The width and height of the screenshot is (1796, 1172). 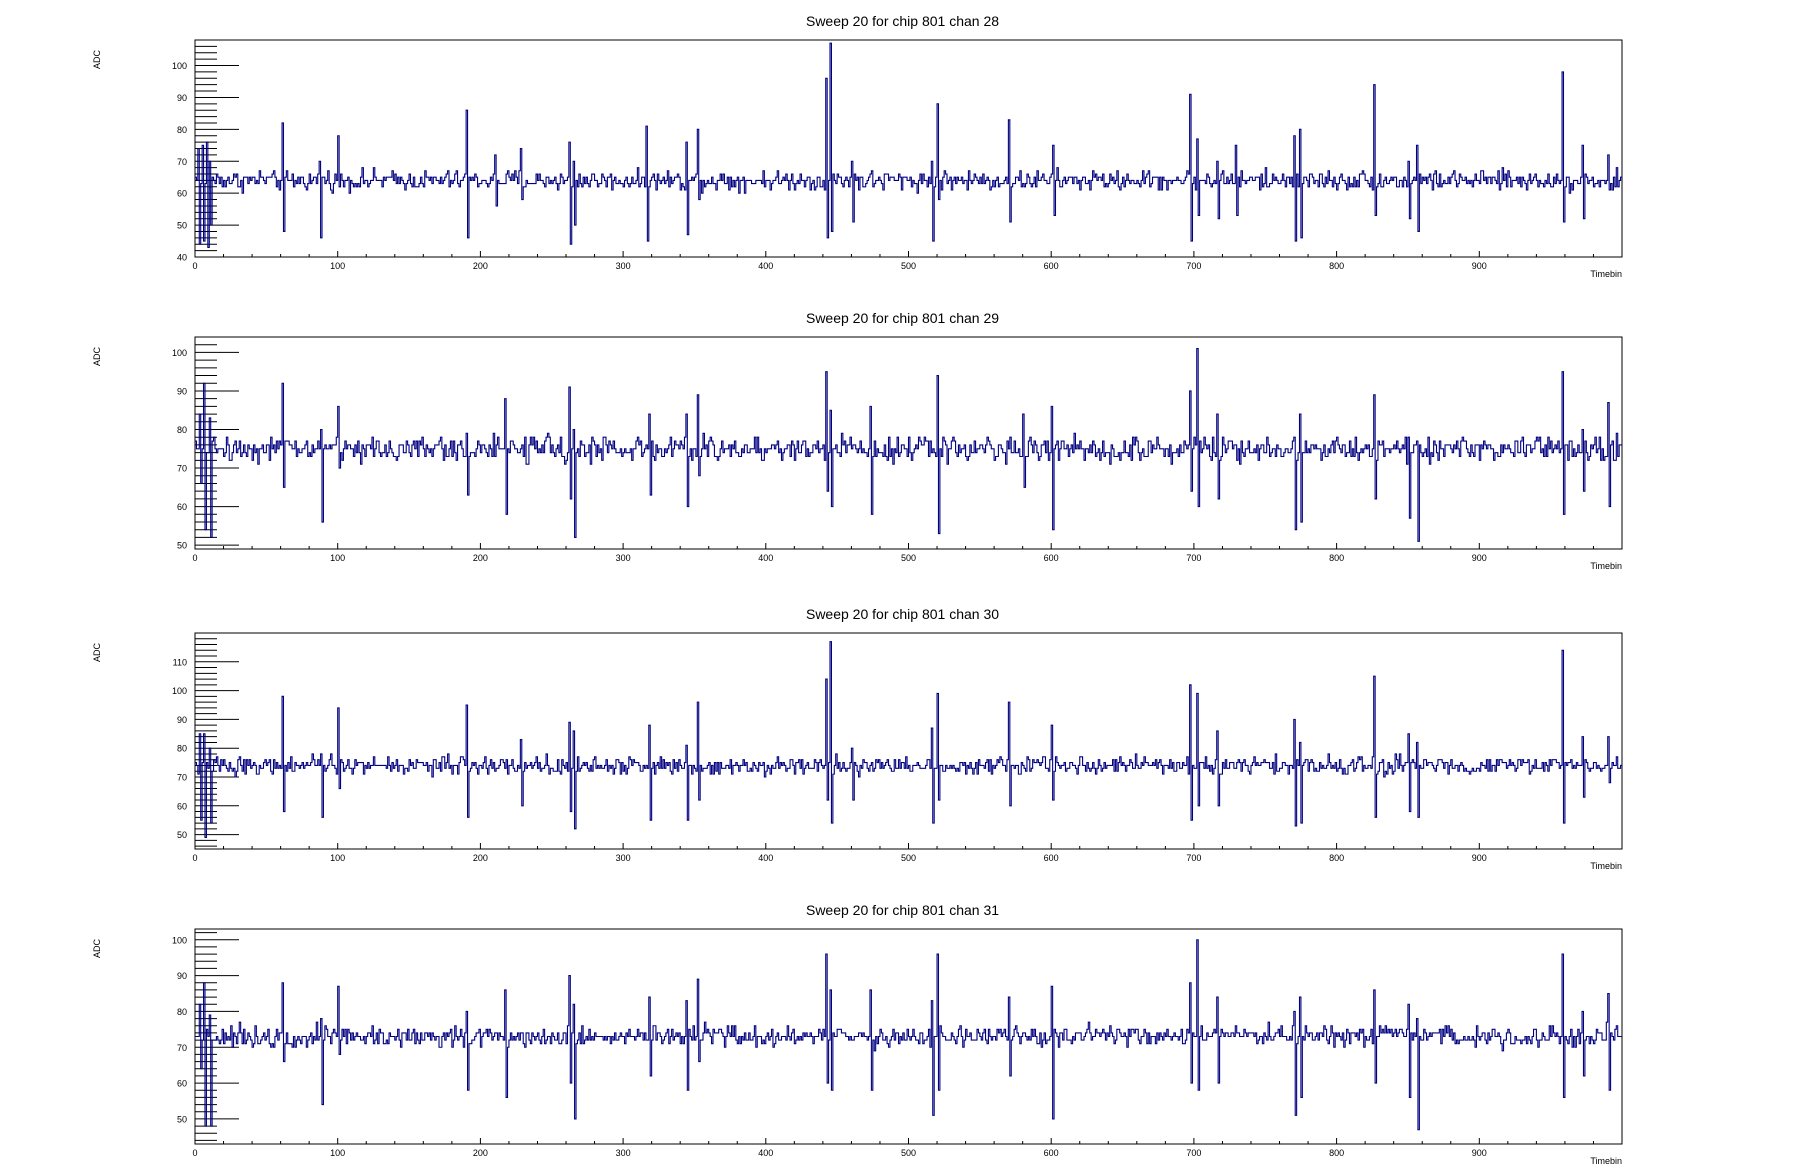 I want to click on plot-frame, so click(x=908, y=148).